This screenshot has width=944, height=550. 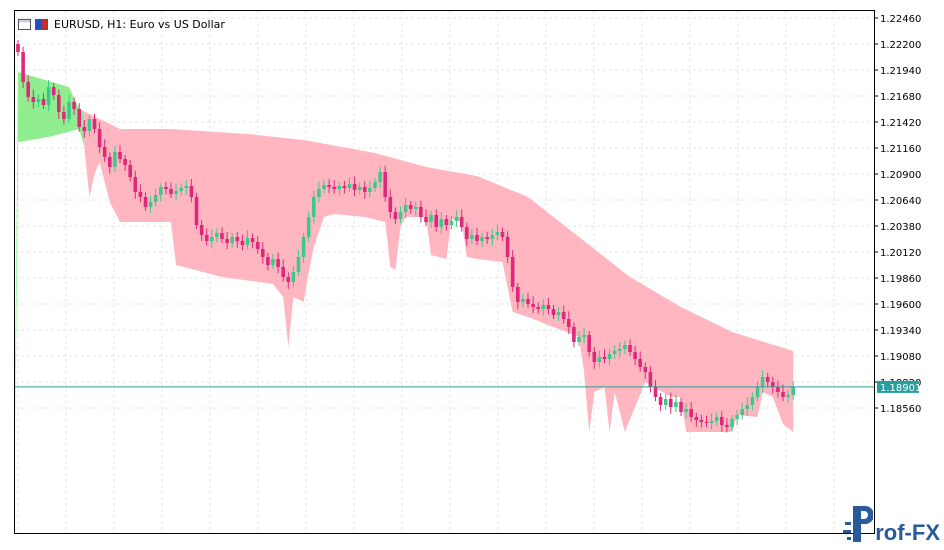 I want to click on current-price-tag: 1.18901, so click(x=899, y=387).